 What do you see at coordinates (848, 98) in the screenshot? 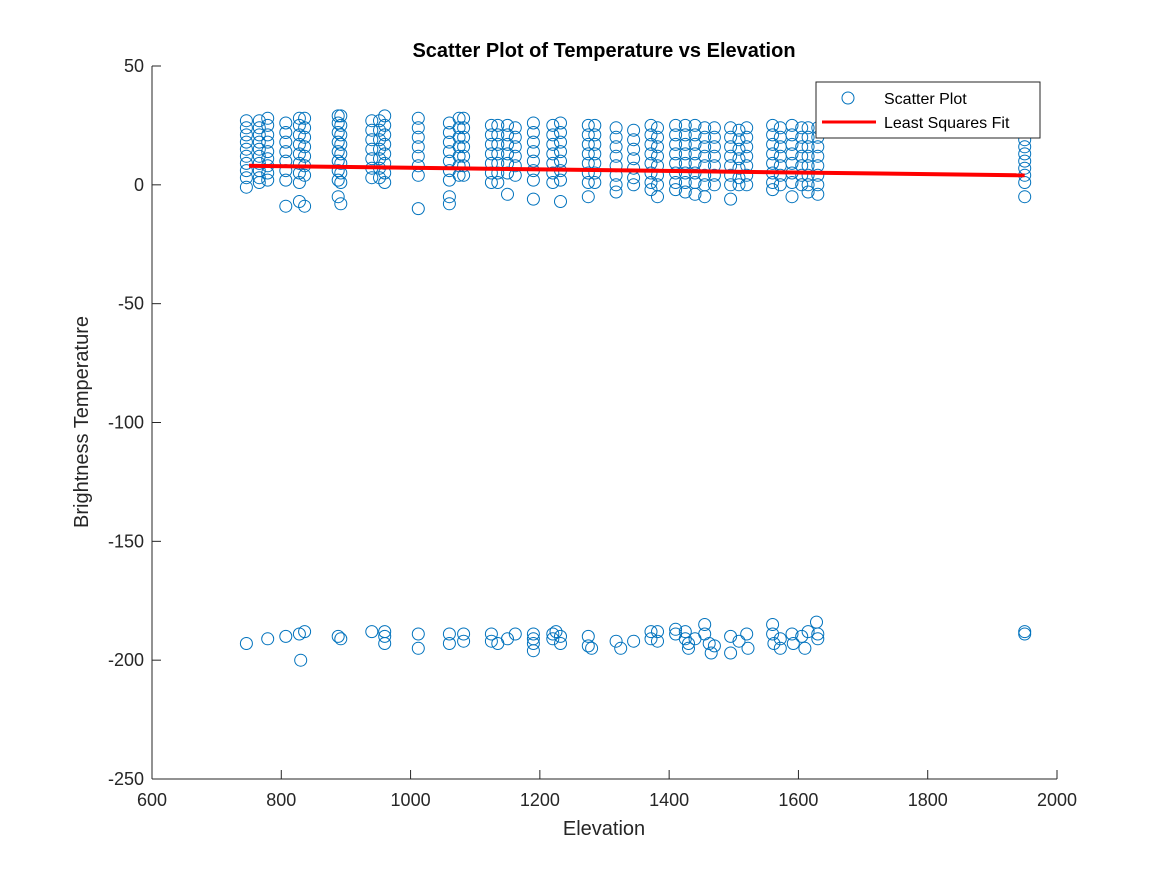
I see `legend-marker-scatter` at bounding box center [848, 98].